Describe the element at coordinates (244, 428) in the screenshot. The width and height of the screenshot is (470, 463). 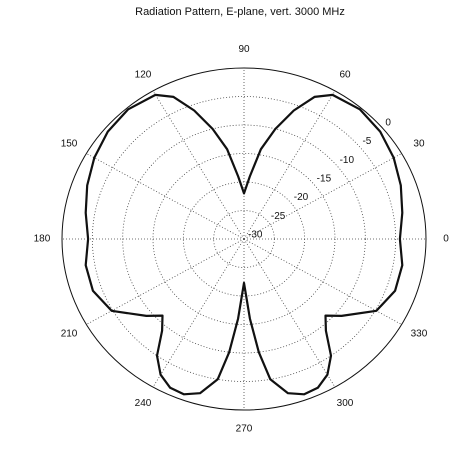
I see `angle-tick-label: 270` at that location.